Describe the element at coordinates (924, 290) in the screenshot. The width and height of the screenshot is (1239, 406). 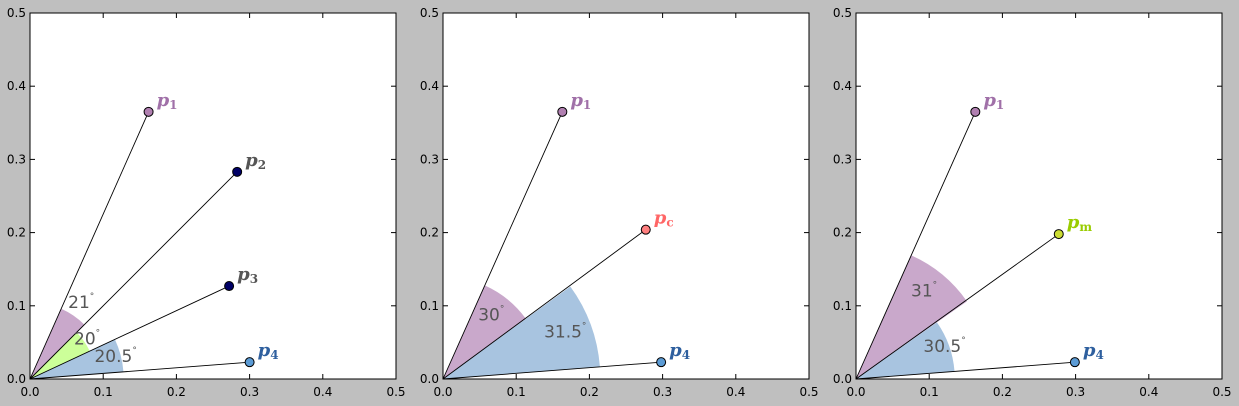
I see `angle-label: 31°` at that location.